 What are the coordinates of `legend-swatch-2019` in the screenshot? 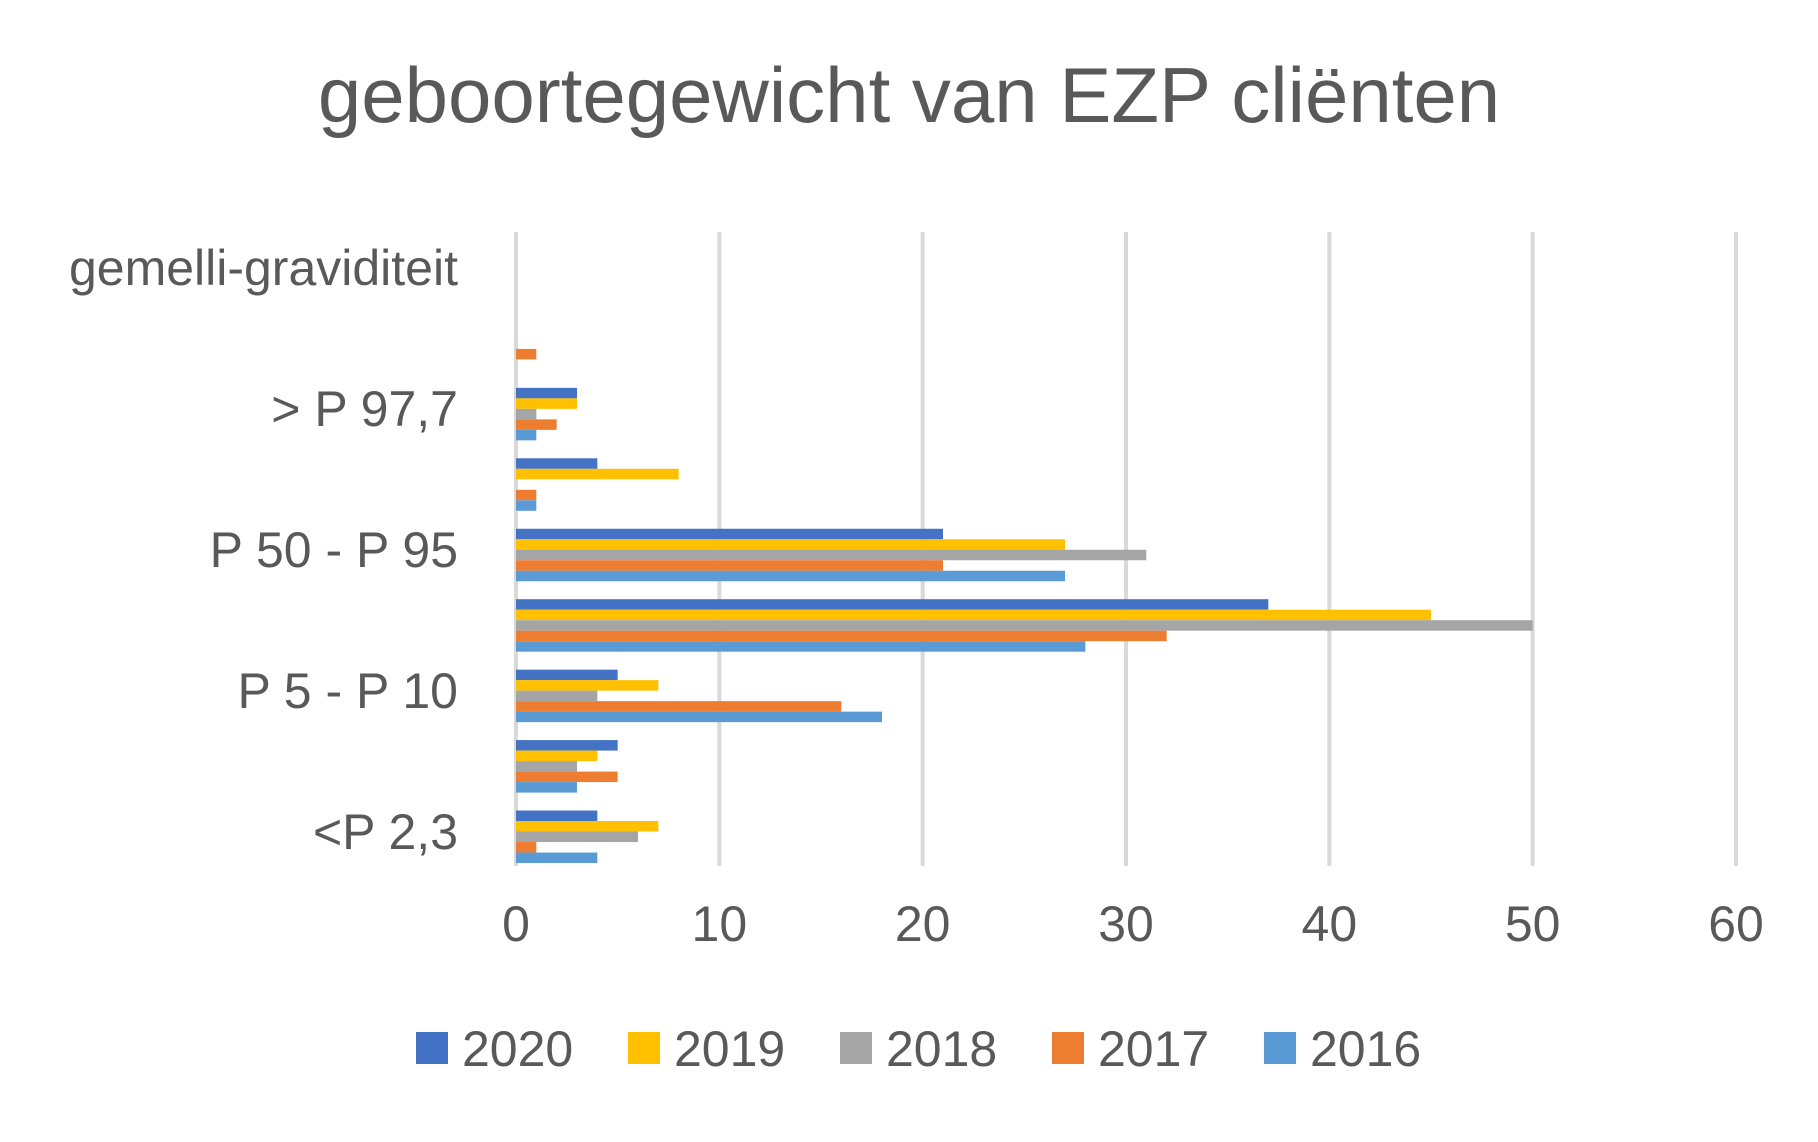 It's located at (644, 1048).